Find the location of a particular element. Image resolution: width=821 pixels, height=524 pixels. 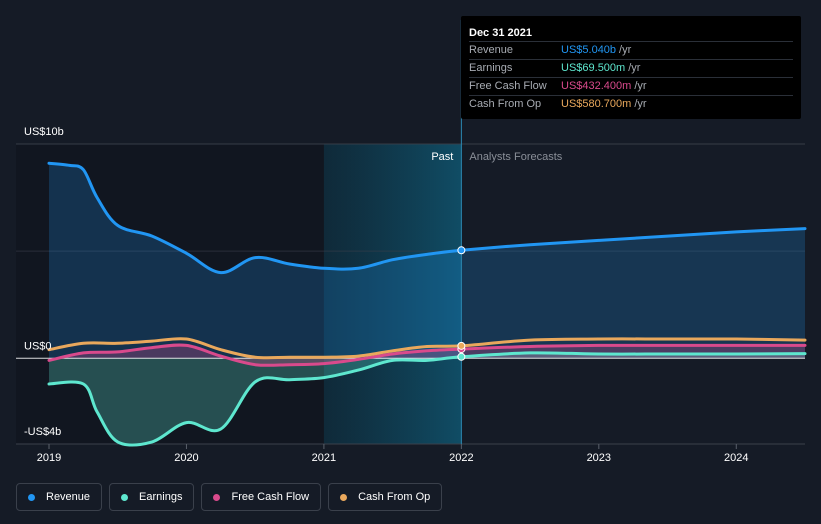

series-markers is located at coordinates (461, 303).